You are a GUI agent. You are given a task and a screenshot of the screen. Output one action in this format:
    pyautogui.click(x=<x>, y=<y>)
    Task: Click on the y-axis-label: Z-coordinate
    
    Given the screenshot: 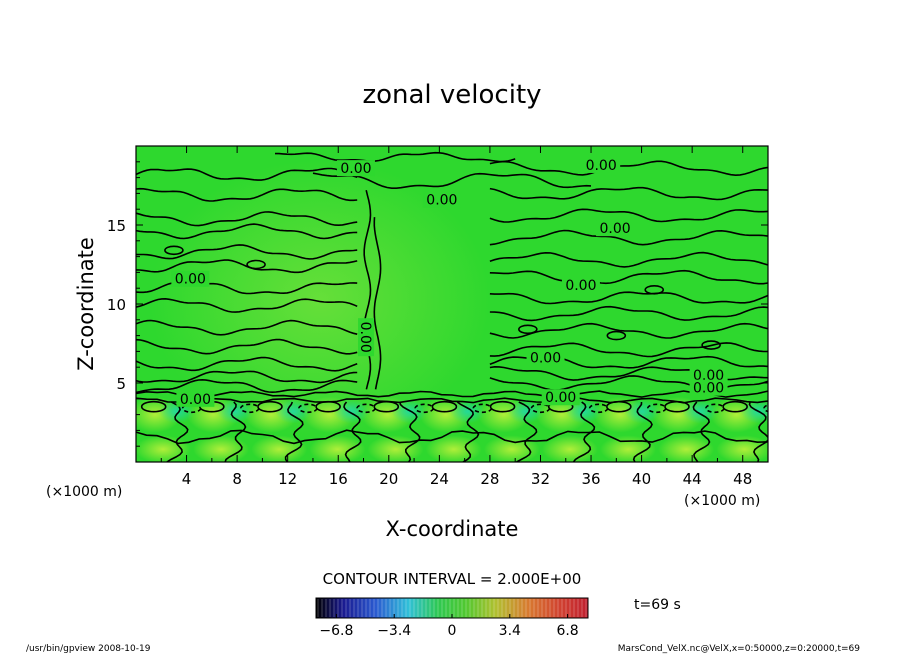 What is the action you would take?
    pyautogui.click(x=86, y=304)
    